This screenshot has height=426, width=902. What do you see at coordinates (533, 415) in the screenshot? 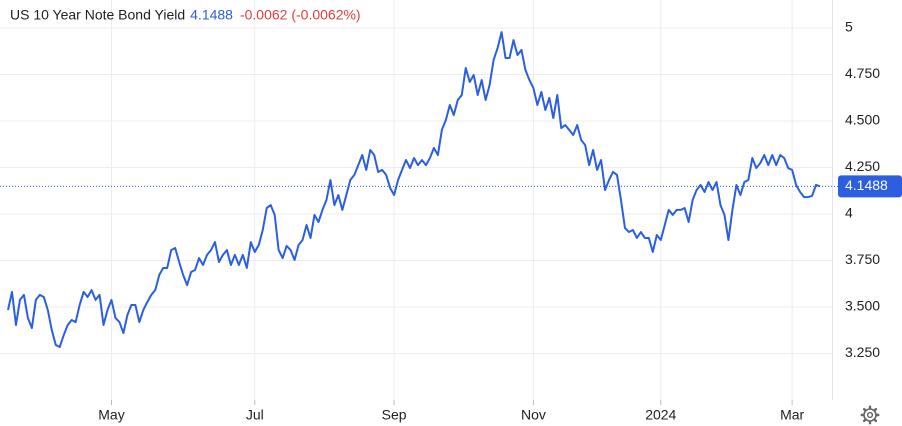
I see `x-tick-label: Nov` at bounding box center [533, 415].